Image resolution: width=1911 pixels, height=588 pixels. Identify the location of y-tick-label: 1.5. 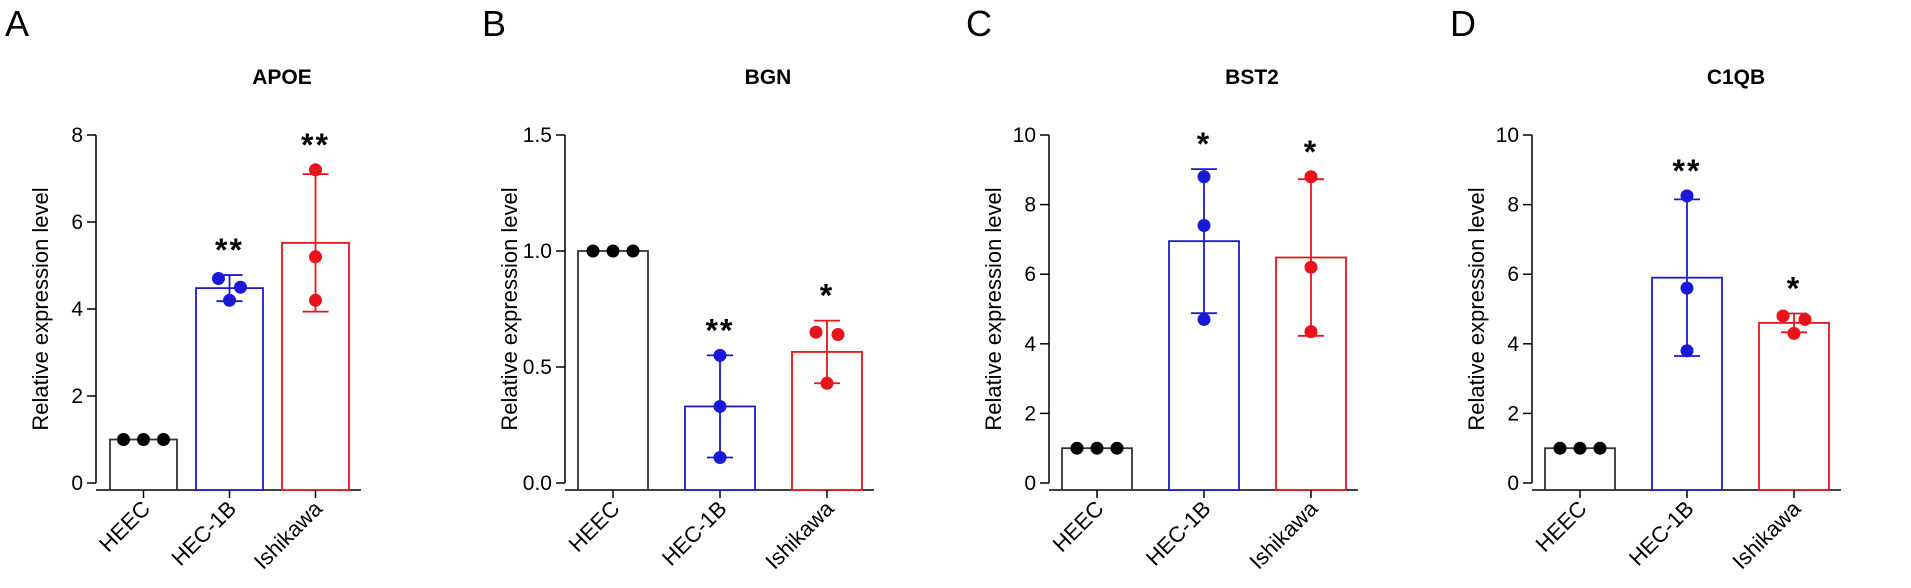
(537, 135).